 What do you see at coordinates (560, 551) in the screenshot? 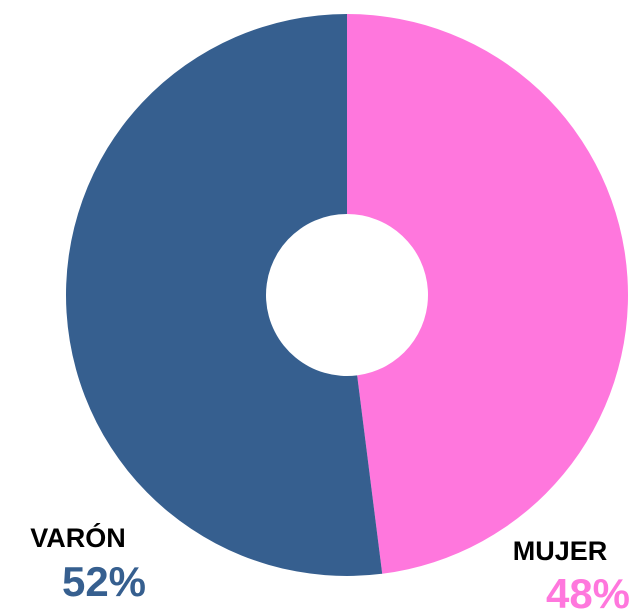
I see `category-label: MUJER` at bounding box center [560, 551].